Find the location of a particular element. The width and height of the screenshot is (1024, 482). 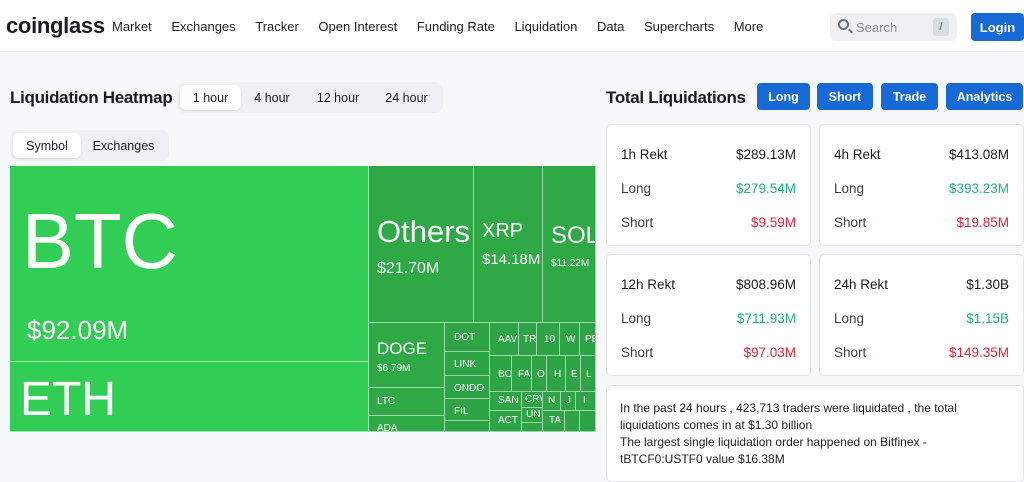

tile-tr: TR is located at coordinates (528, 339).